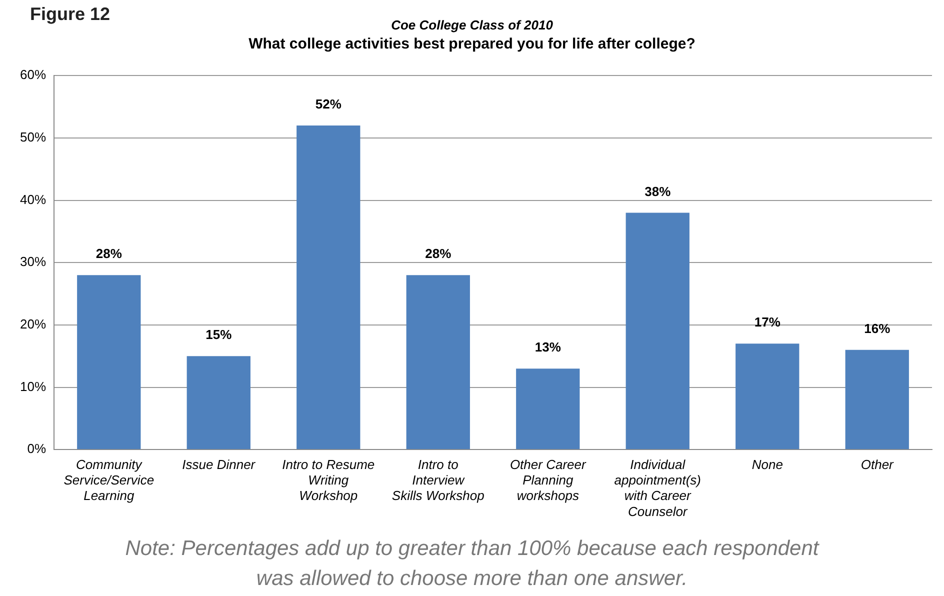 This screenshot has width=944, height=596. Describe the element at coordinates (472, 24) in the screenshot. I see `chart-title: Coe College Class of 2010` at that location.